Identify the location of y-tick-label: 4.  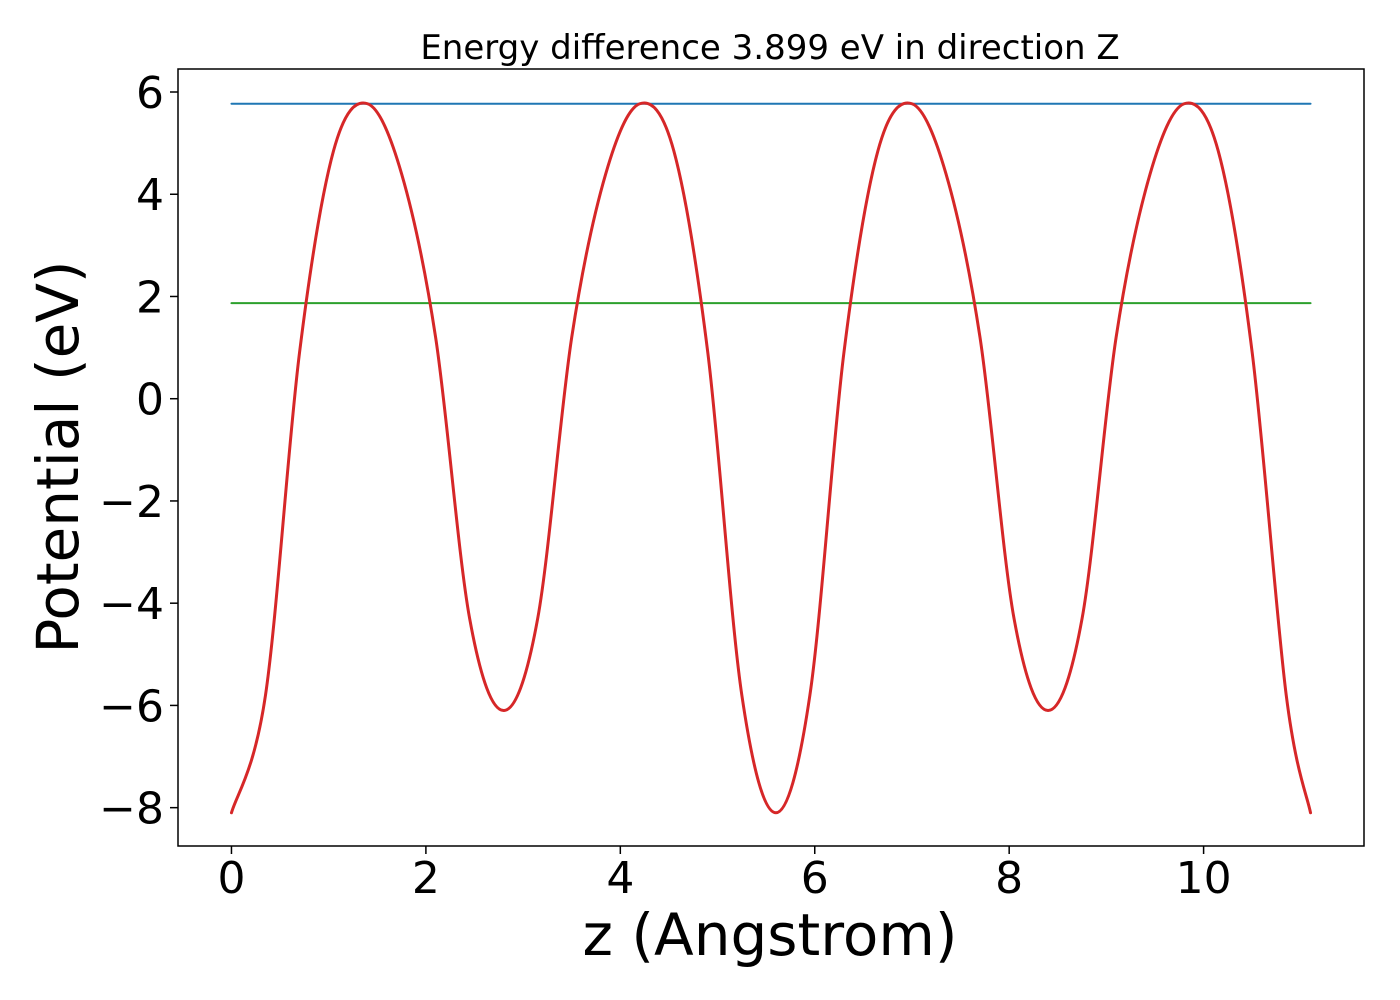
(150, 195).